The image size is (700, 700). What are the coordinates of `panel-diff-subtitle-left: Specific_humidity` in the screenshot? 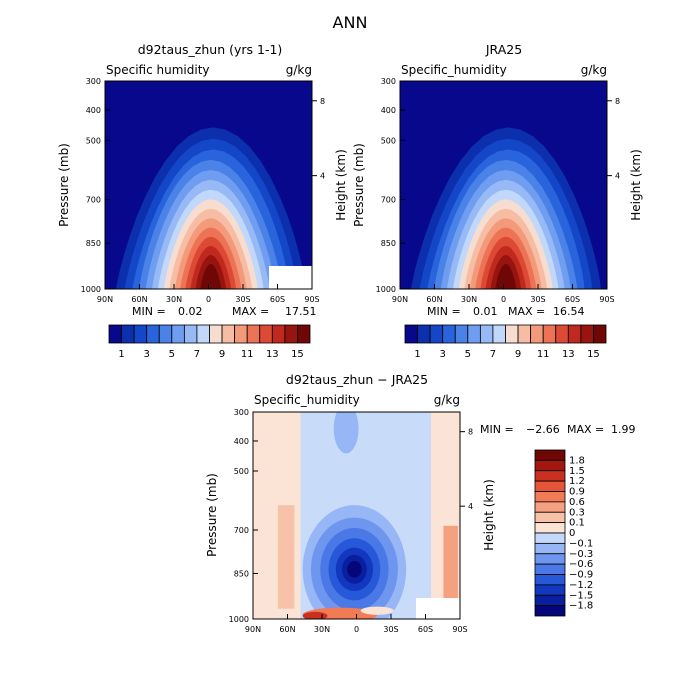 It's located at (307, 400).